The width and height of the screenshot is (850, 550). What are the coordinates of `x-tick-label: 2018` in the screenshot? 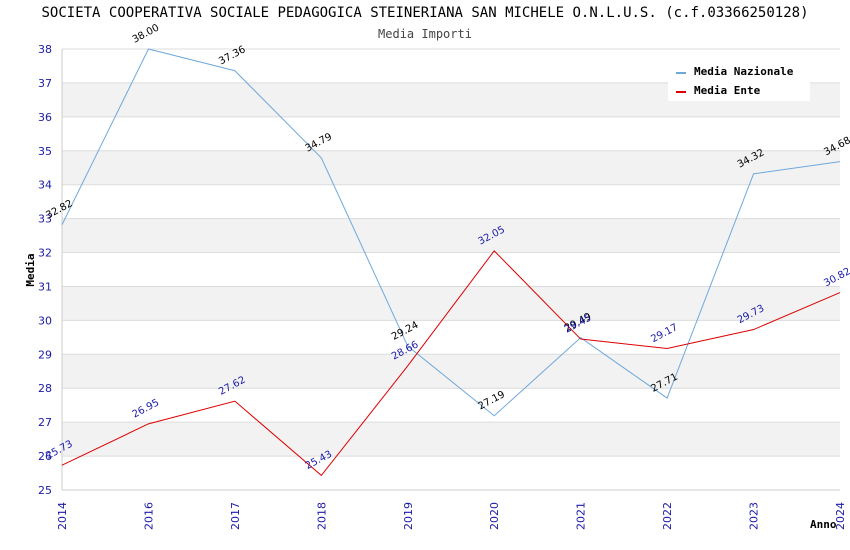 It's located at (321, 516).